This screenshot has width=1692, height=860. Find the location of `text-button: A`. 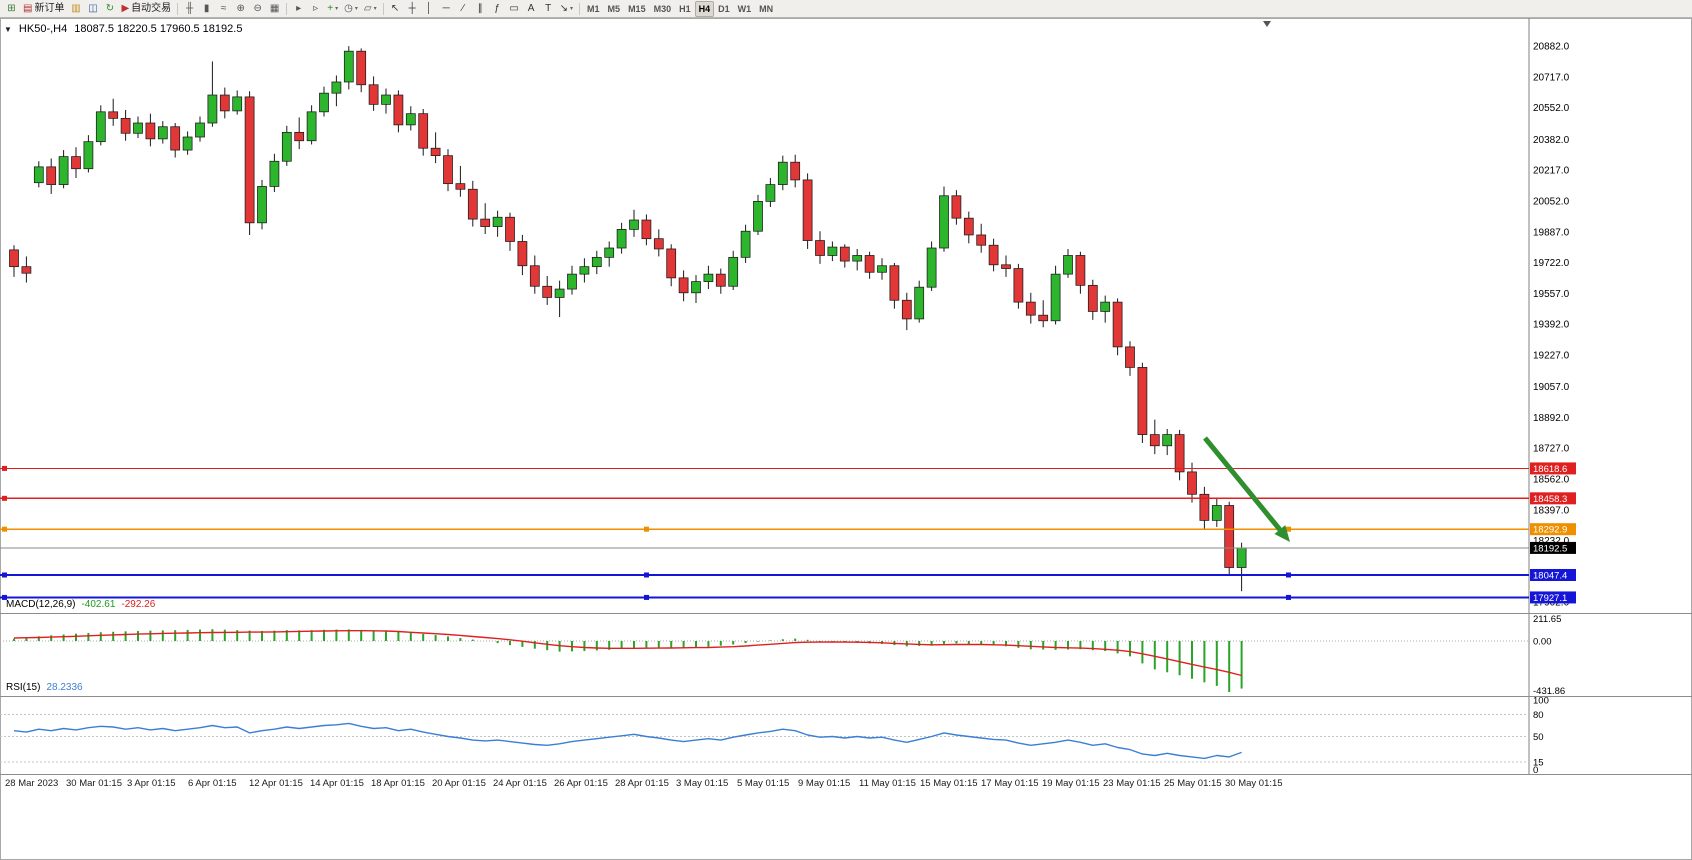

text-button: A is located at coordinates (531, 9).